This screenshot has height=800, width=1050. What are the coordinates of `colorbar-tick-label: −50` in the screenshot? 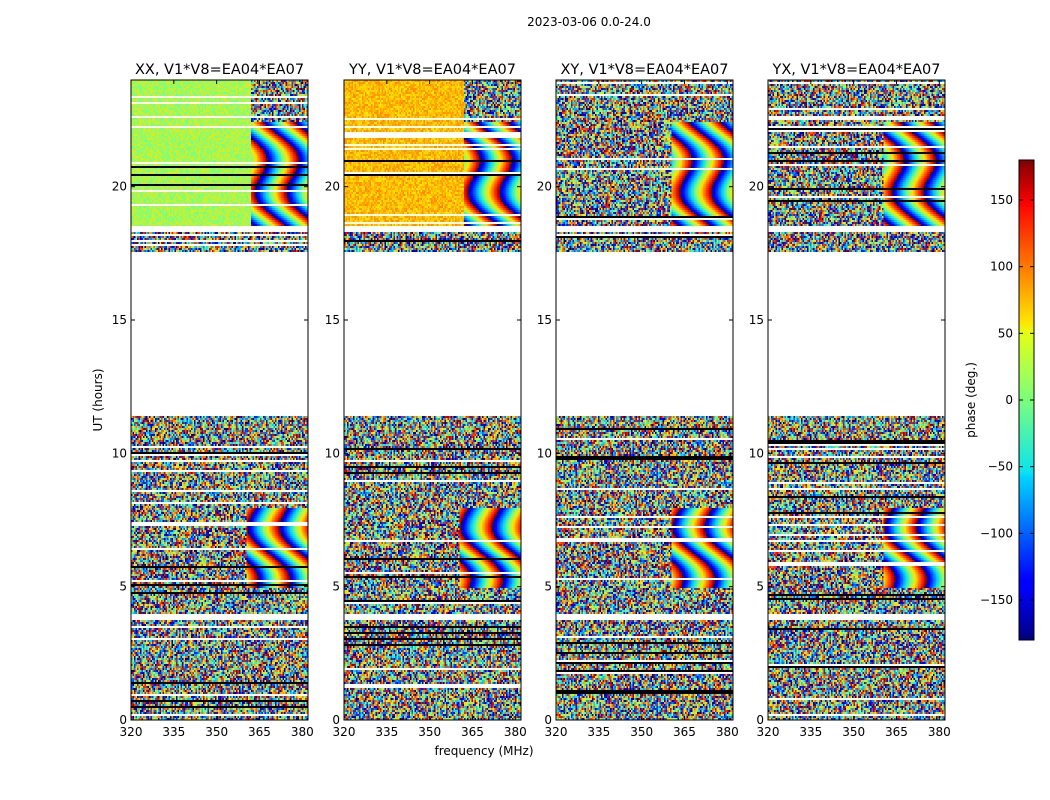 It's located at (1000, 467).